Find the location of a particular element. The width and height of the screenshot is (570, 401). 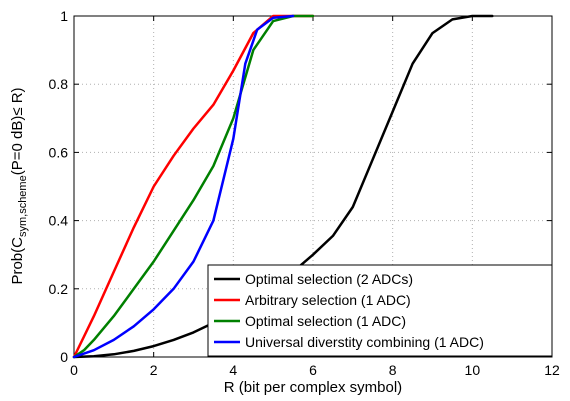

y-axis-label-prefix: Prob(C is located at coordinates (17, 261).